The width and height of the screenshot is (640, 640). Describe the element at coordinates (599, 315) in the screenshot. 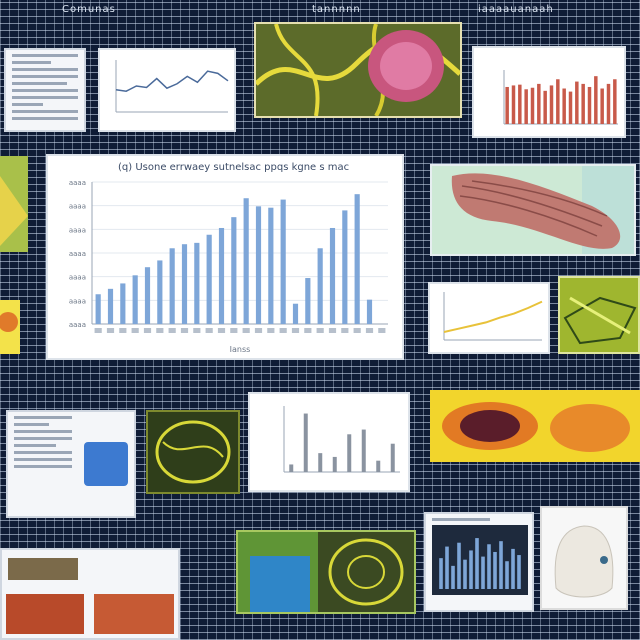

I see `green-sketch-image` at that location.